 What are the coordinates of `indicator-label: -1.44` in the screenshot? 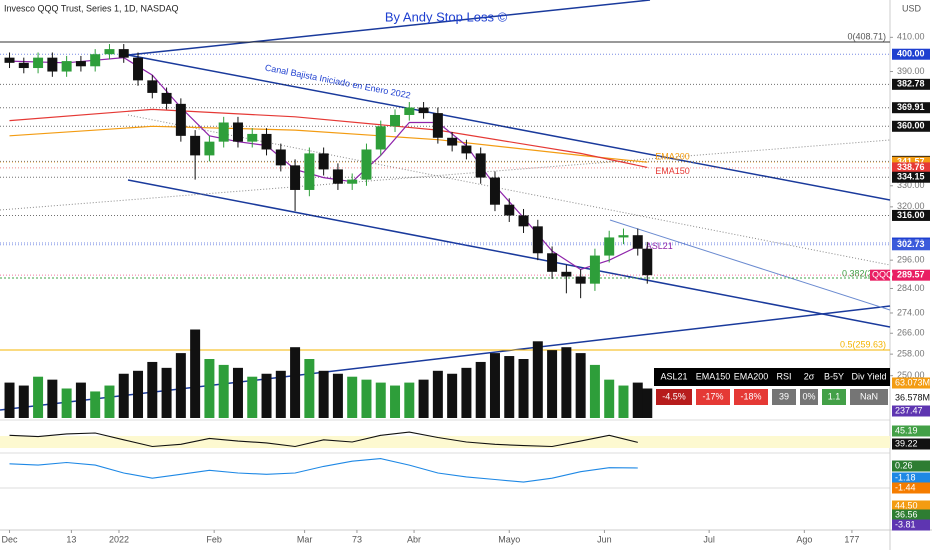 It's located at (905, 487).